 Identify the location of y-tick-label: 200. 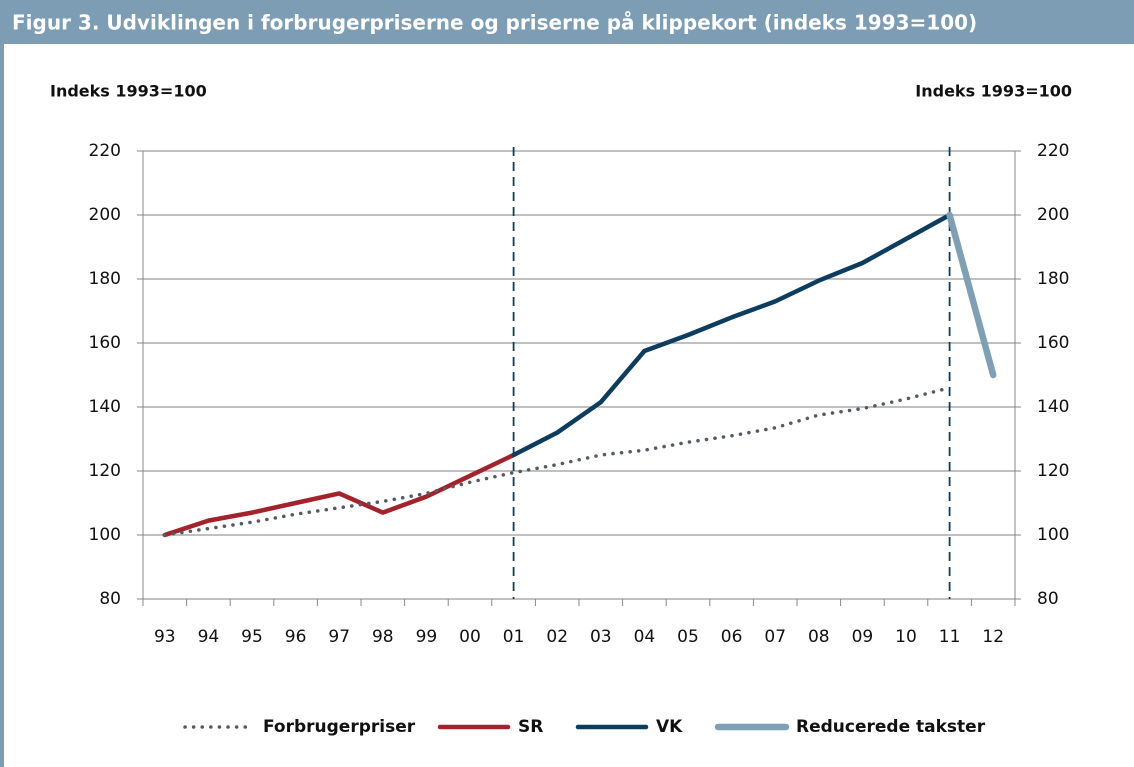
(105, 215).